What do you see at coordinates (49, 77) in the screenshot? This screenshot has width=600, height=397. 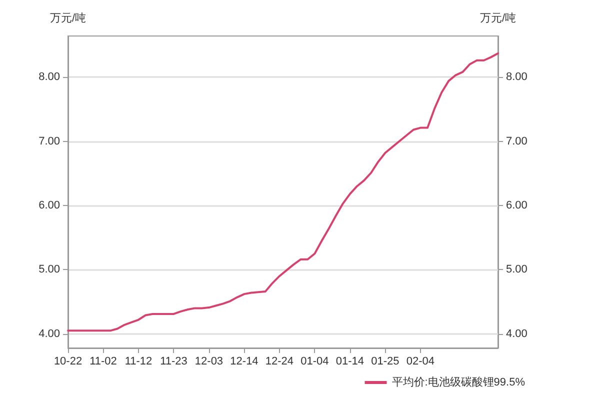 I see `y-tick-label: 8.00` at bounding box center [49, 77].